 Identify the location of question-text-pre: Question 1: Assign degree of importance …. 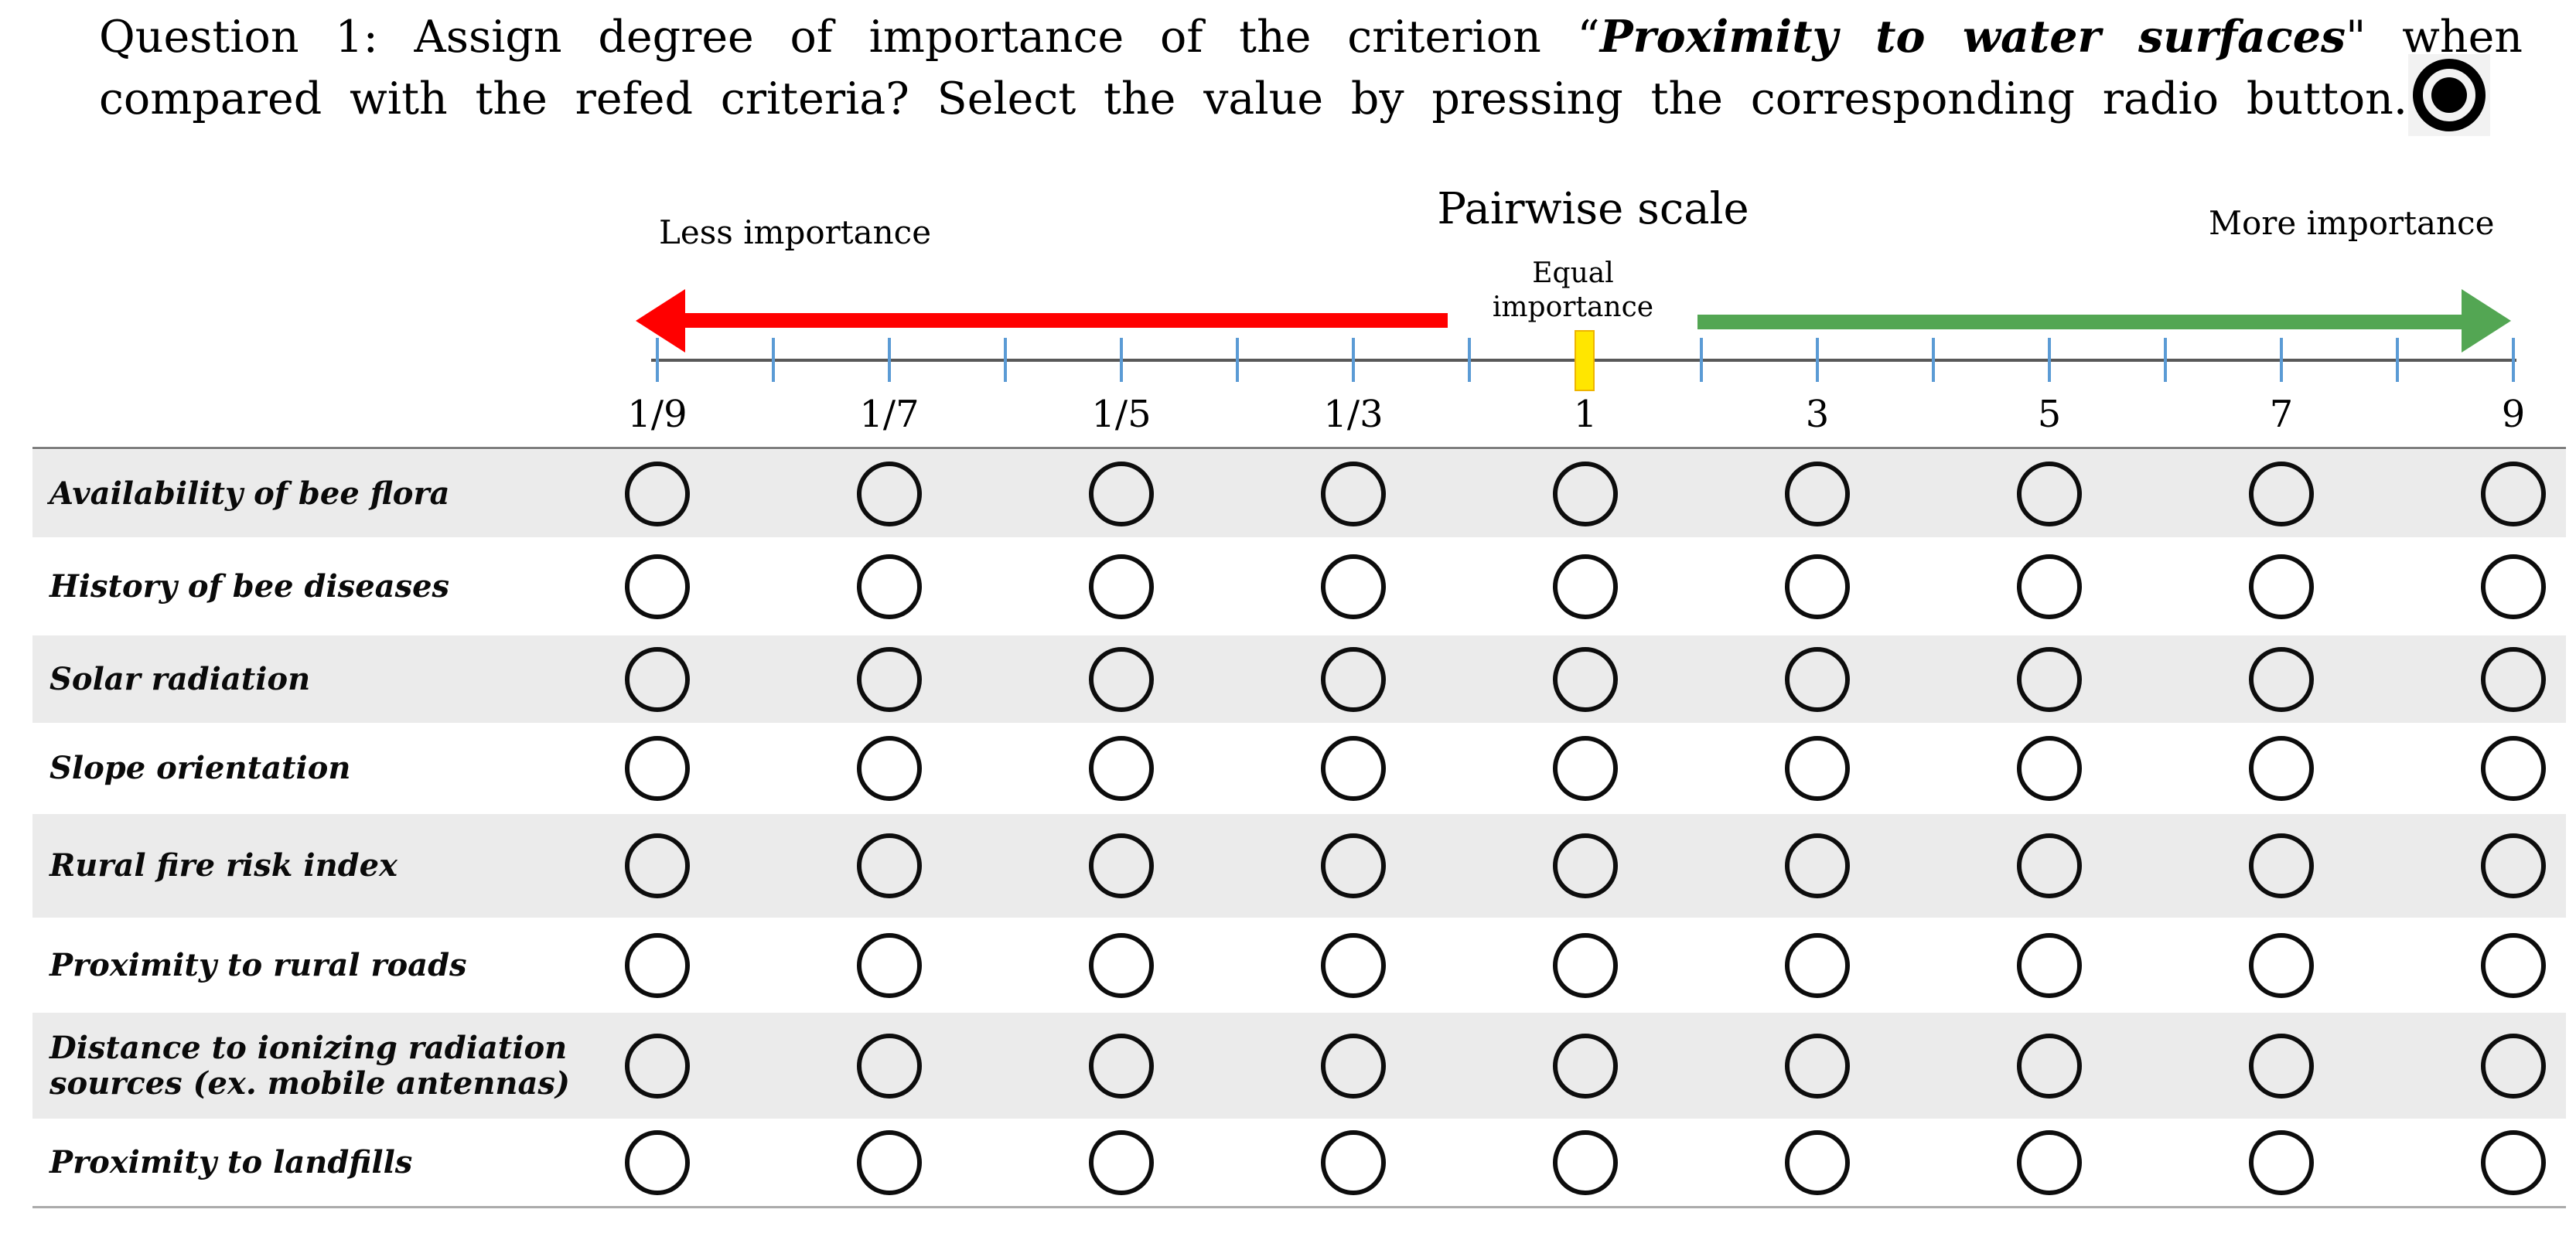
(850, 37).